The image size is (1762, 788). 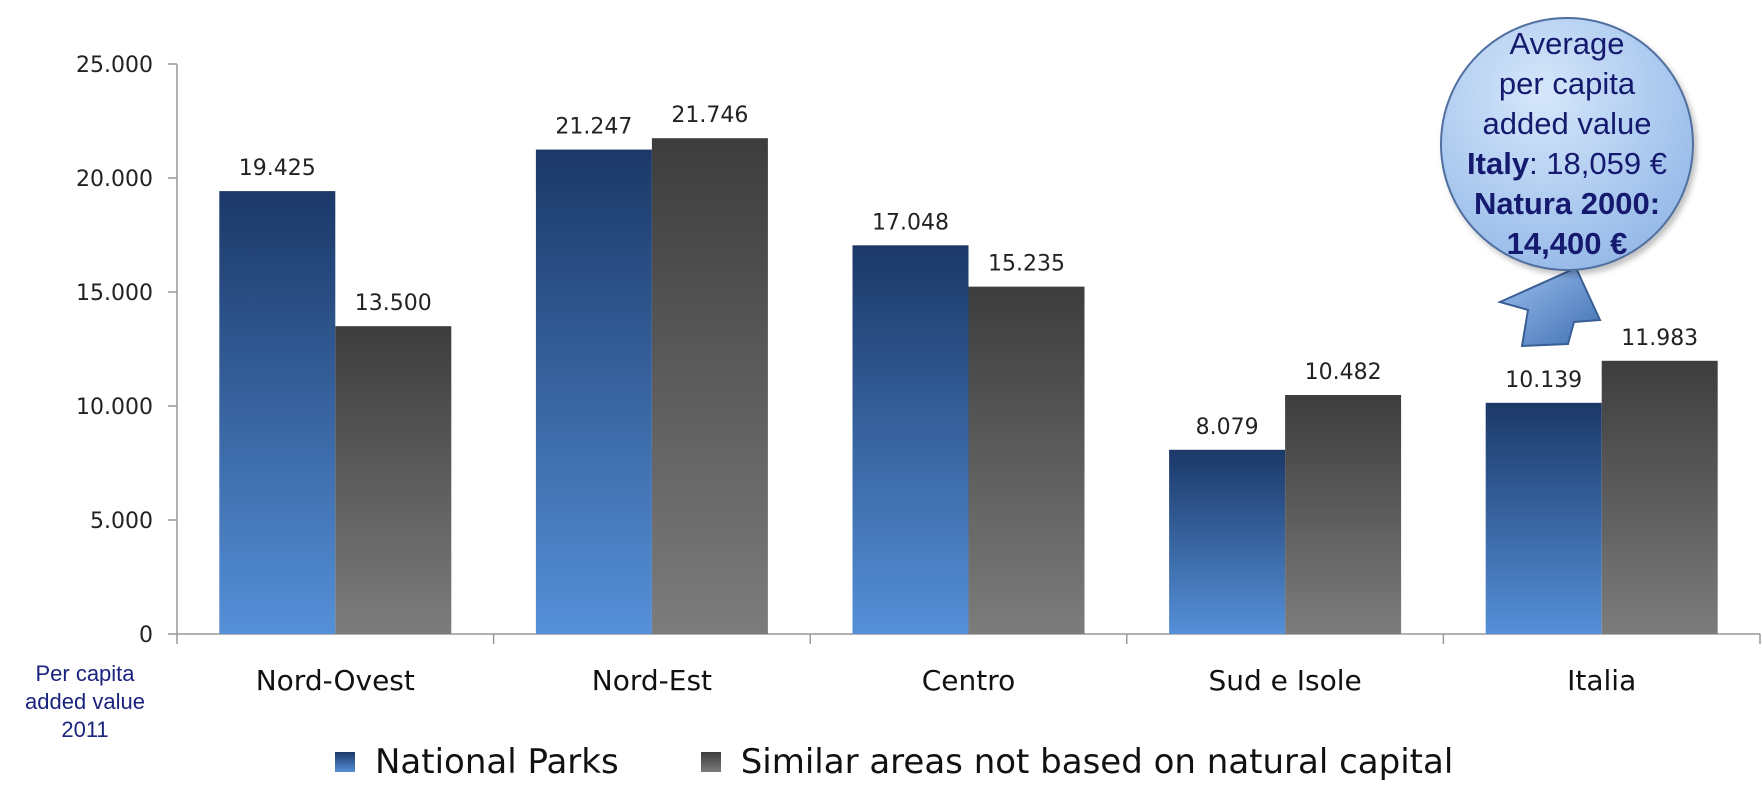 I want to click on callout-arrow, so click(x=1549, y=307).